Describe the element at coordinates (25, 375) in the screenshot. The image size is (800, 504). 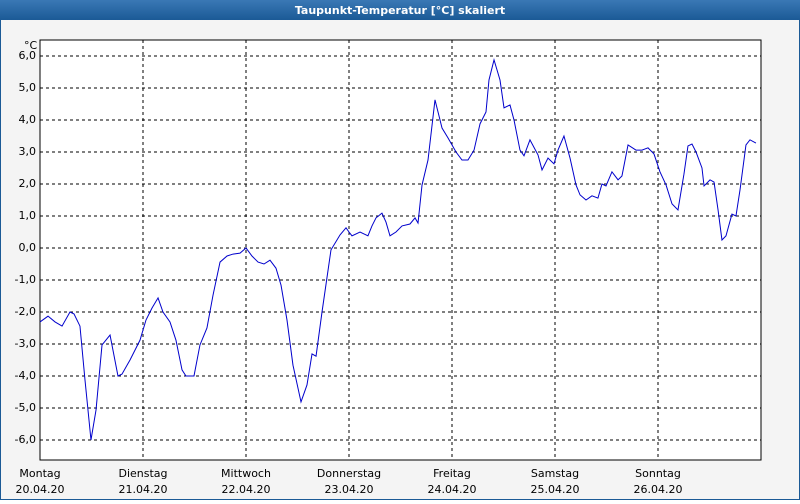
I see `y-tick-label: -4,0` at that location.